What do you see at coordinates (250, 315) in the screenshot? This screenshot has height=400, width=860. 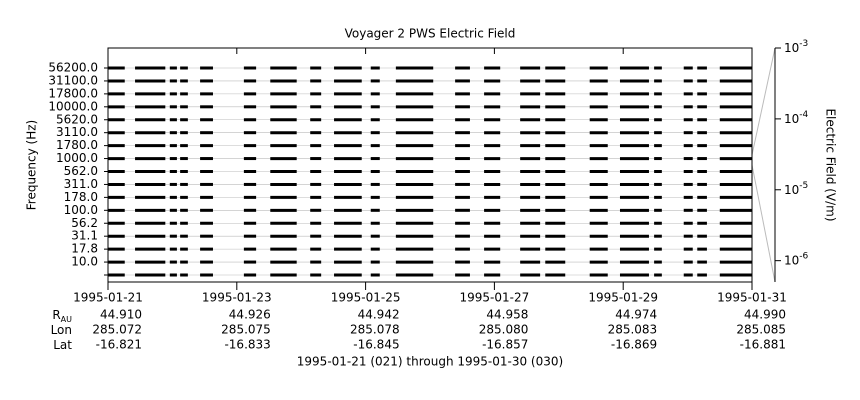 I see `ephemeris-value: 44.926` at bounding box center [250, 315].